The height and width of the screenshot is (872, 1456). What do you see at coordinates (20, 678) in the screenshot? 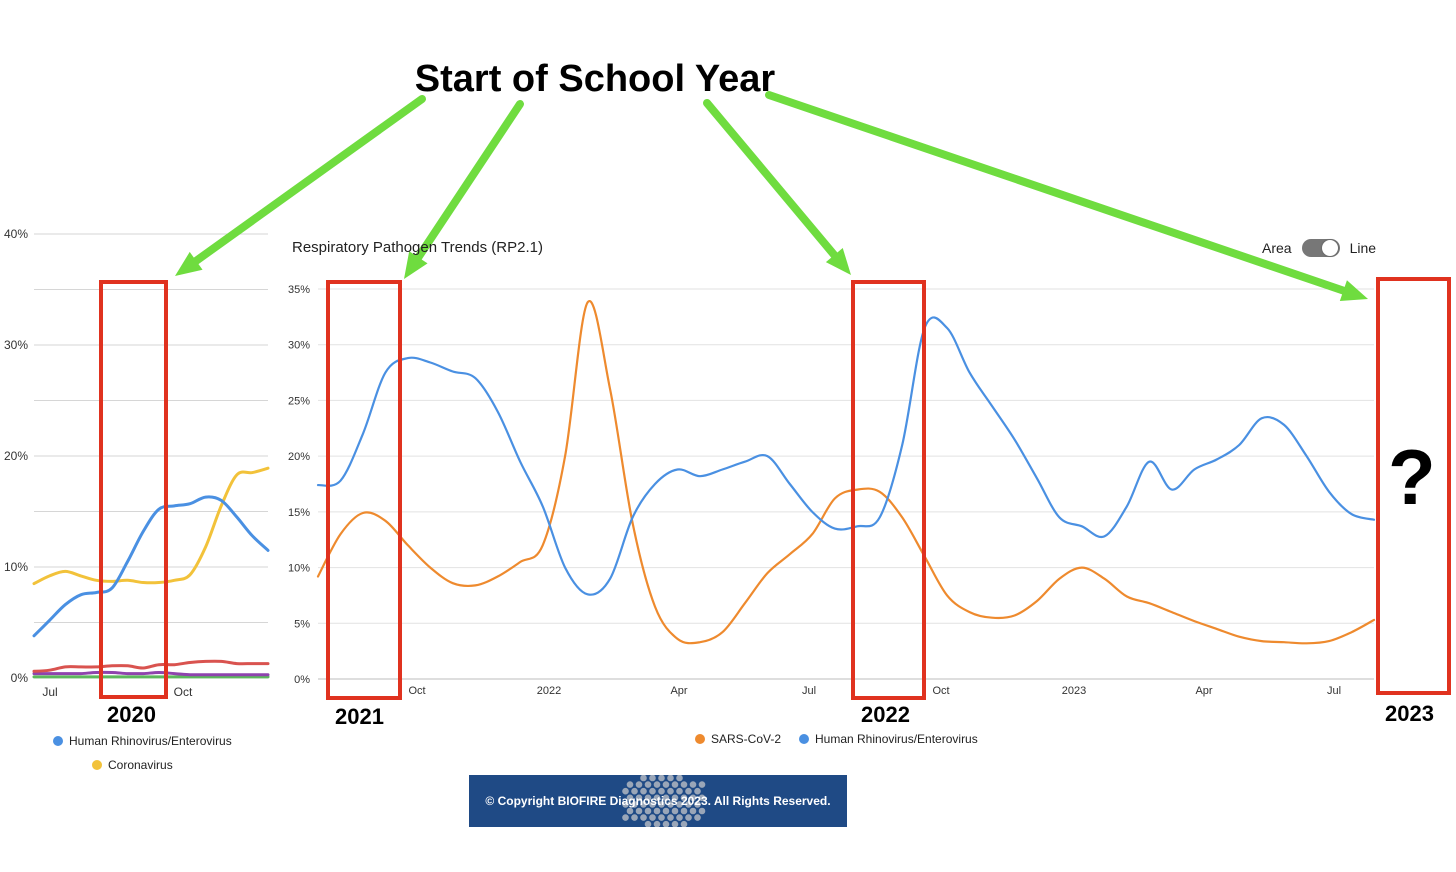
I see `y-tick-label: 0%` at bounding box center [20, 678].